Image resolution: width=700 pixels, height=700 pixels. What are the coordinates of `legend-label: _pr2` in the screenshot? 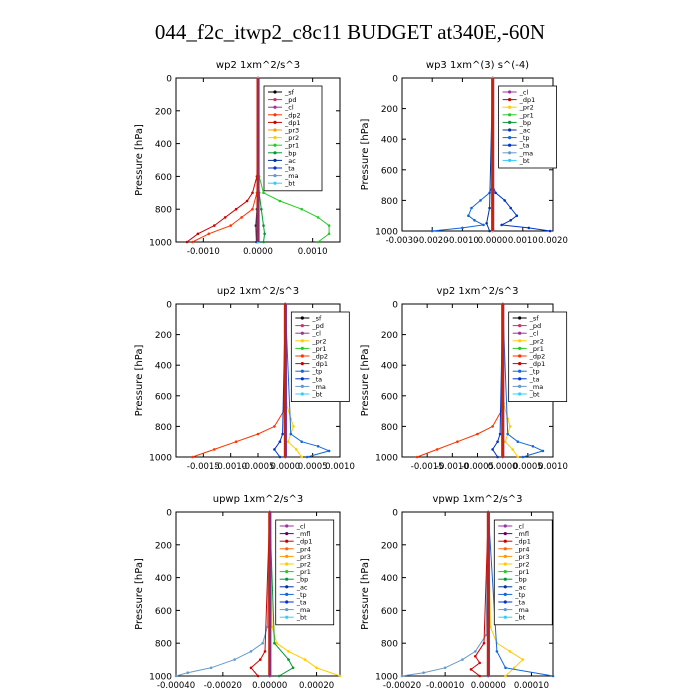 It's located at (303, 565).